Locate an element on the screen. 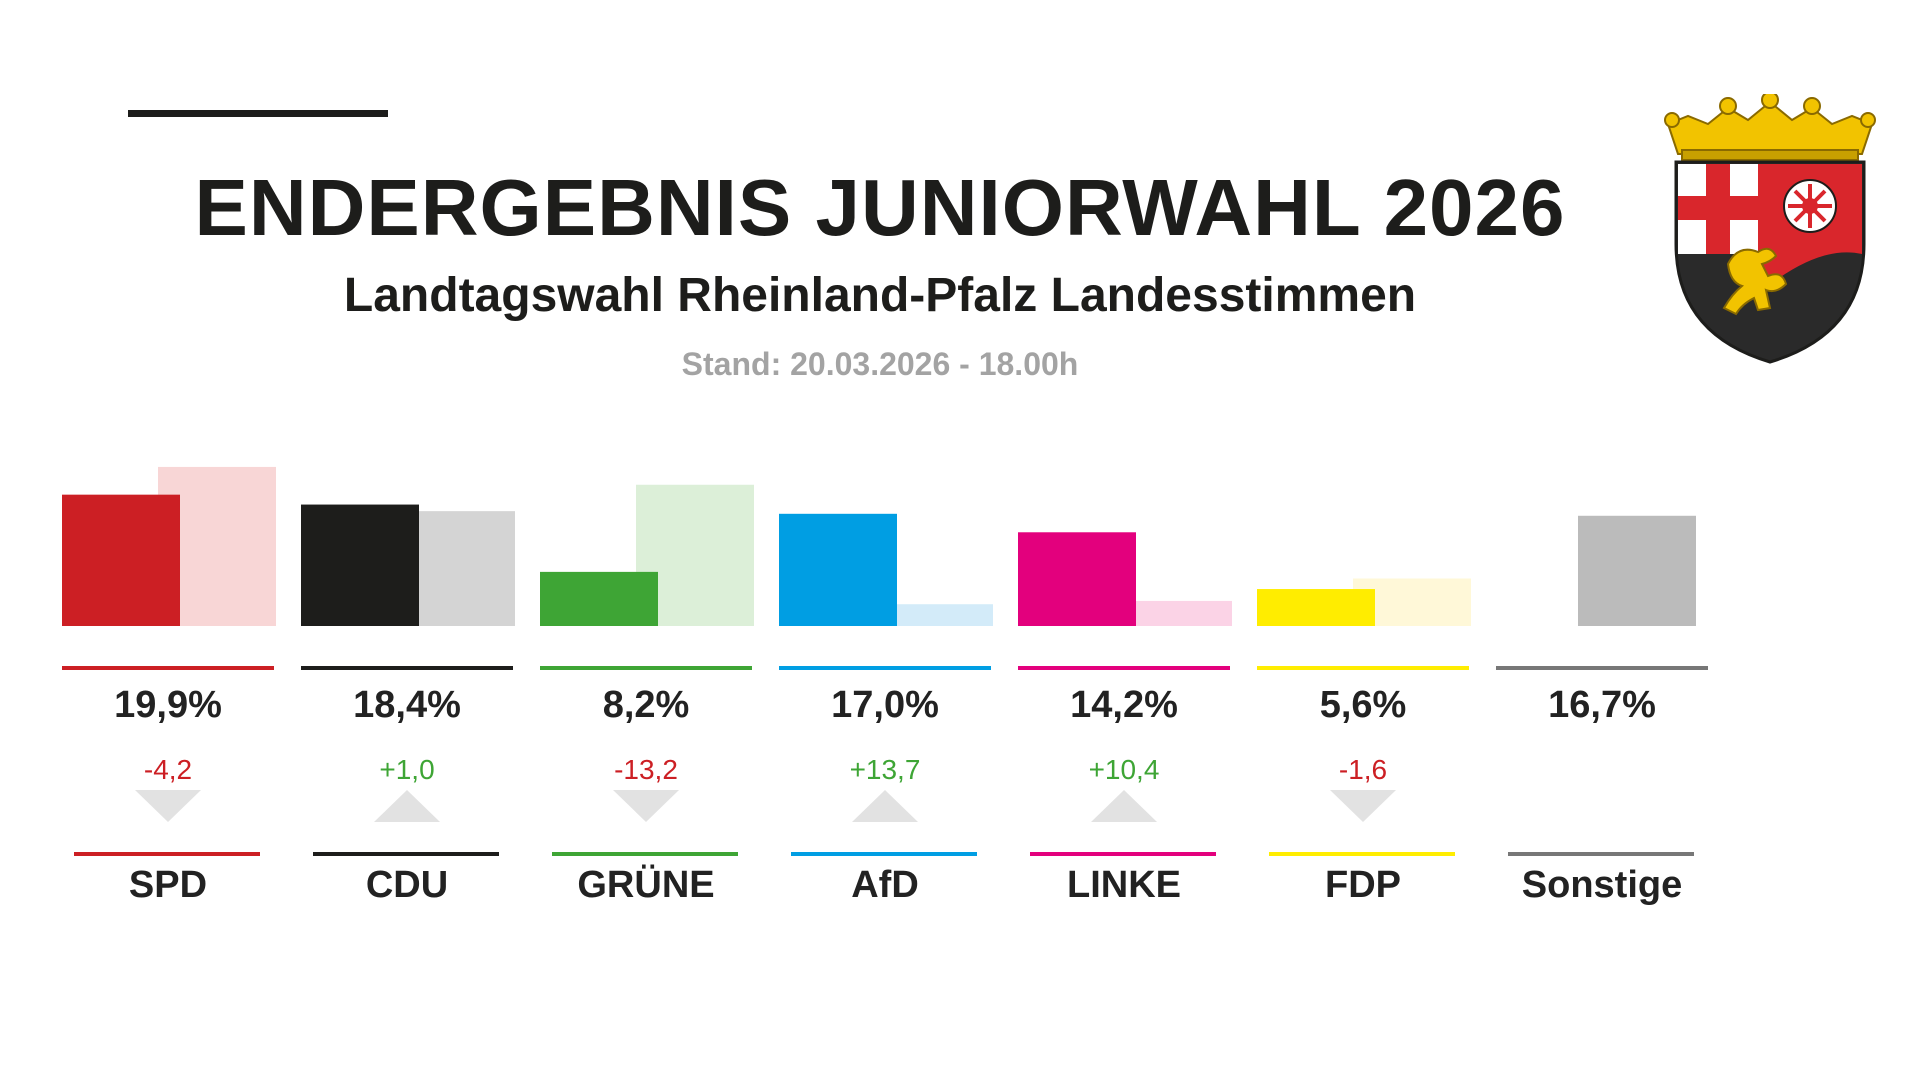 The height and width of the screenshot is (1080, 1920). status-timestamp: Stand: 20.03.2026 - 18.00h is located at coordinates (880, 364).